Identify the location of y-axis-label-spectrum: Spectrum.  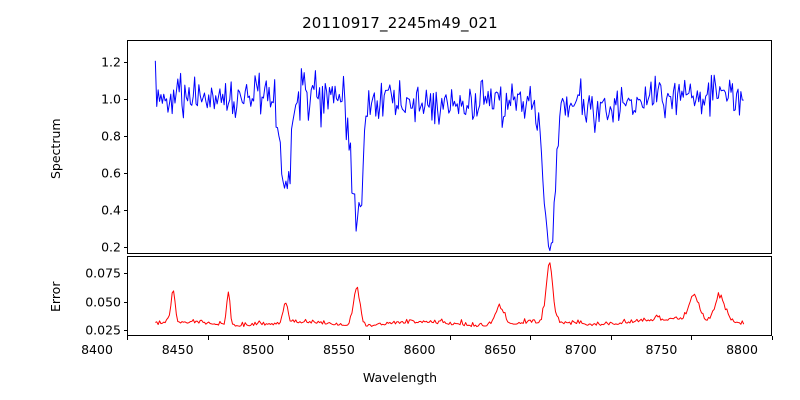
(55, 148).